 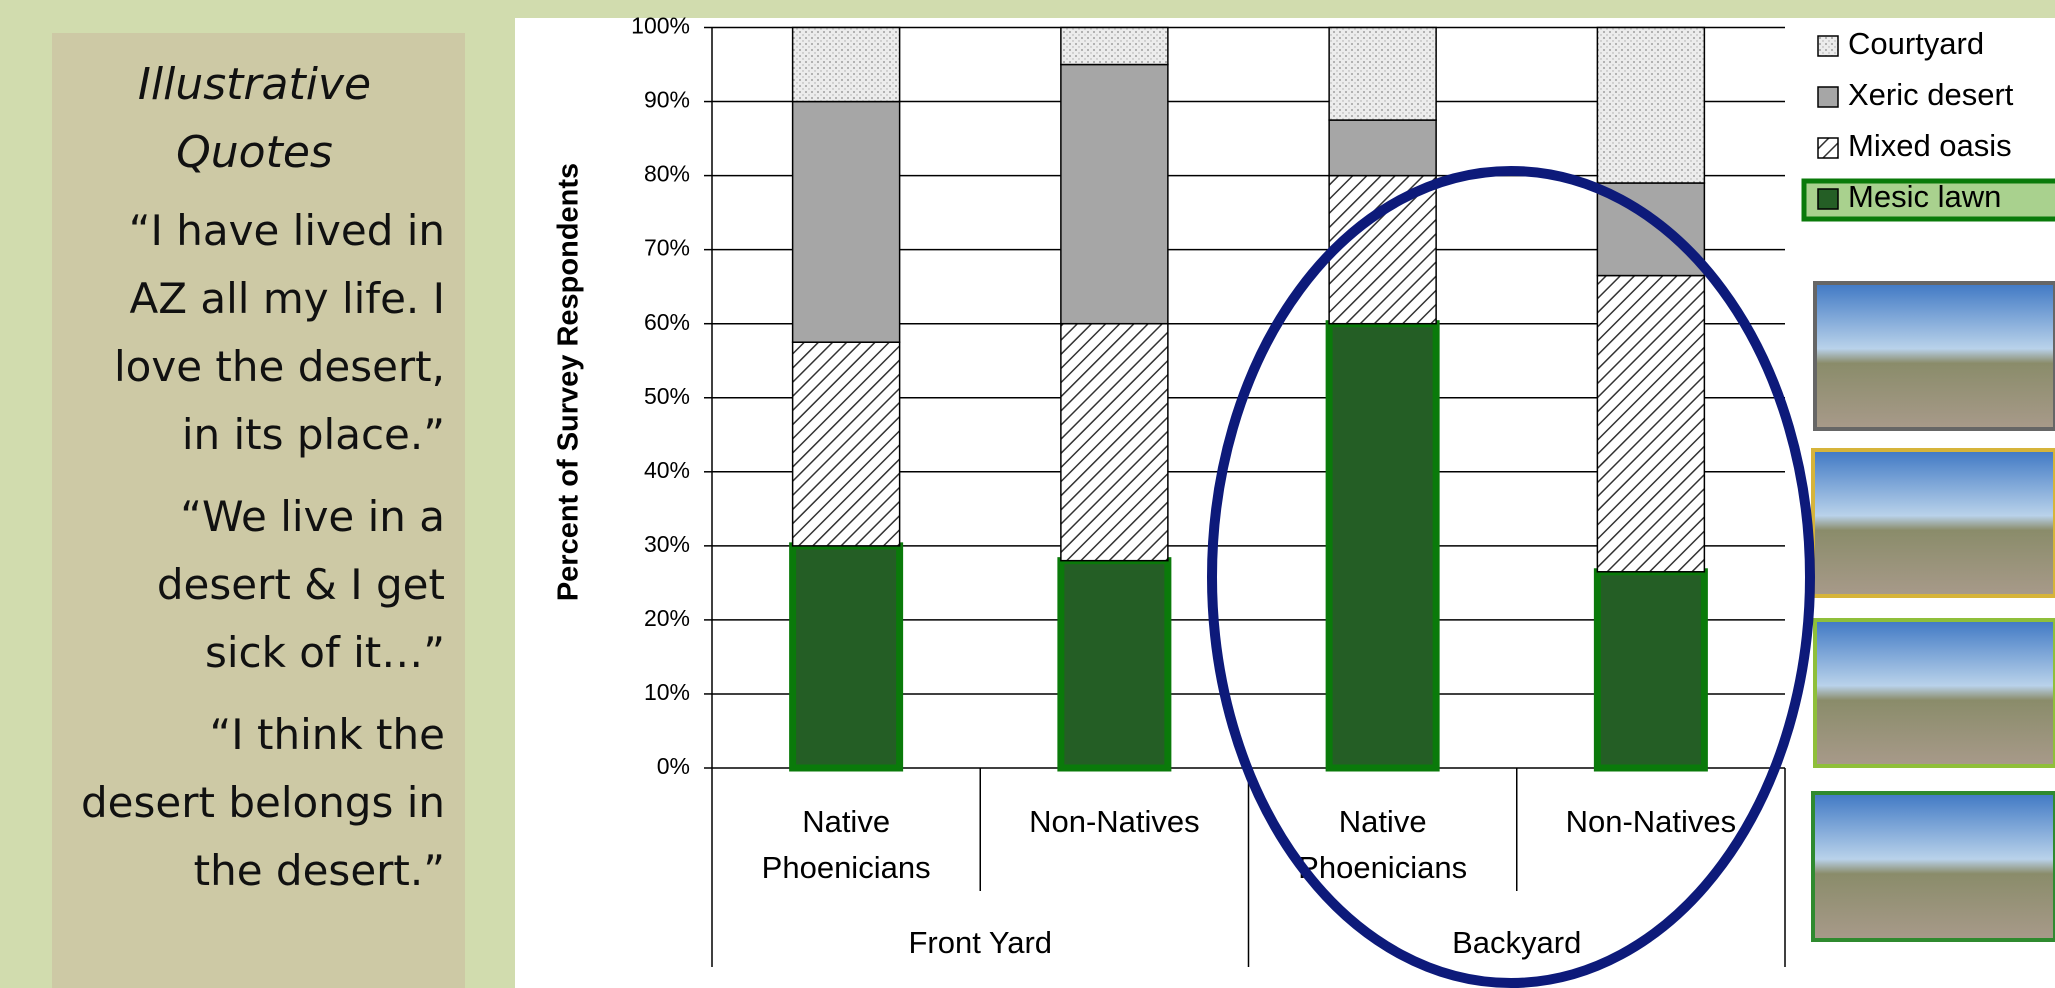 What do you see at coordinates (569, 382) in the screenshot?
I see `y-axis-label: Percent of Survey Respondents` at bounding box center [569, 382].